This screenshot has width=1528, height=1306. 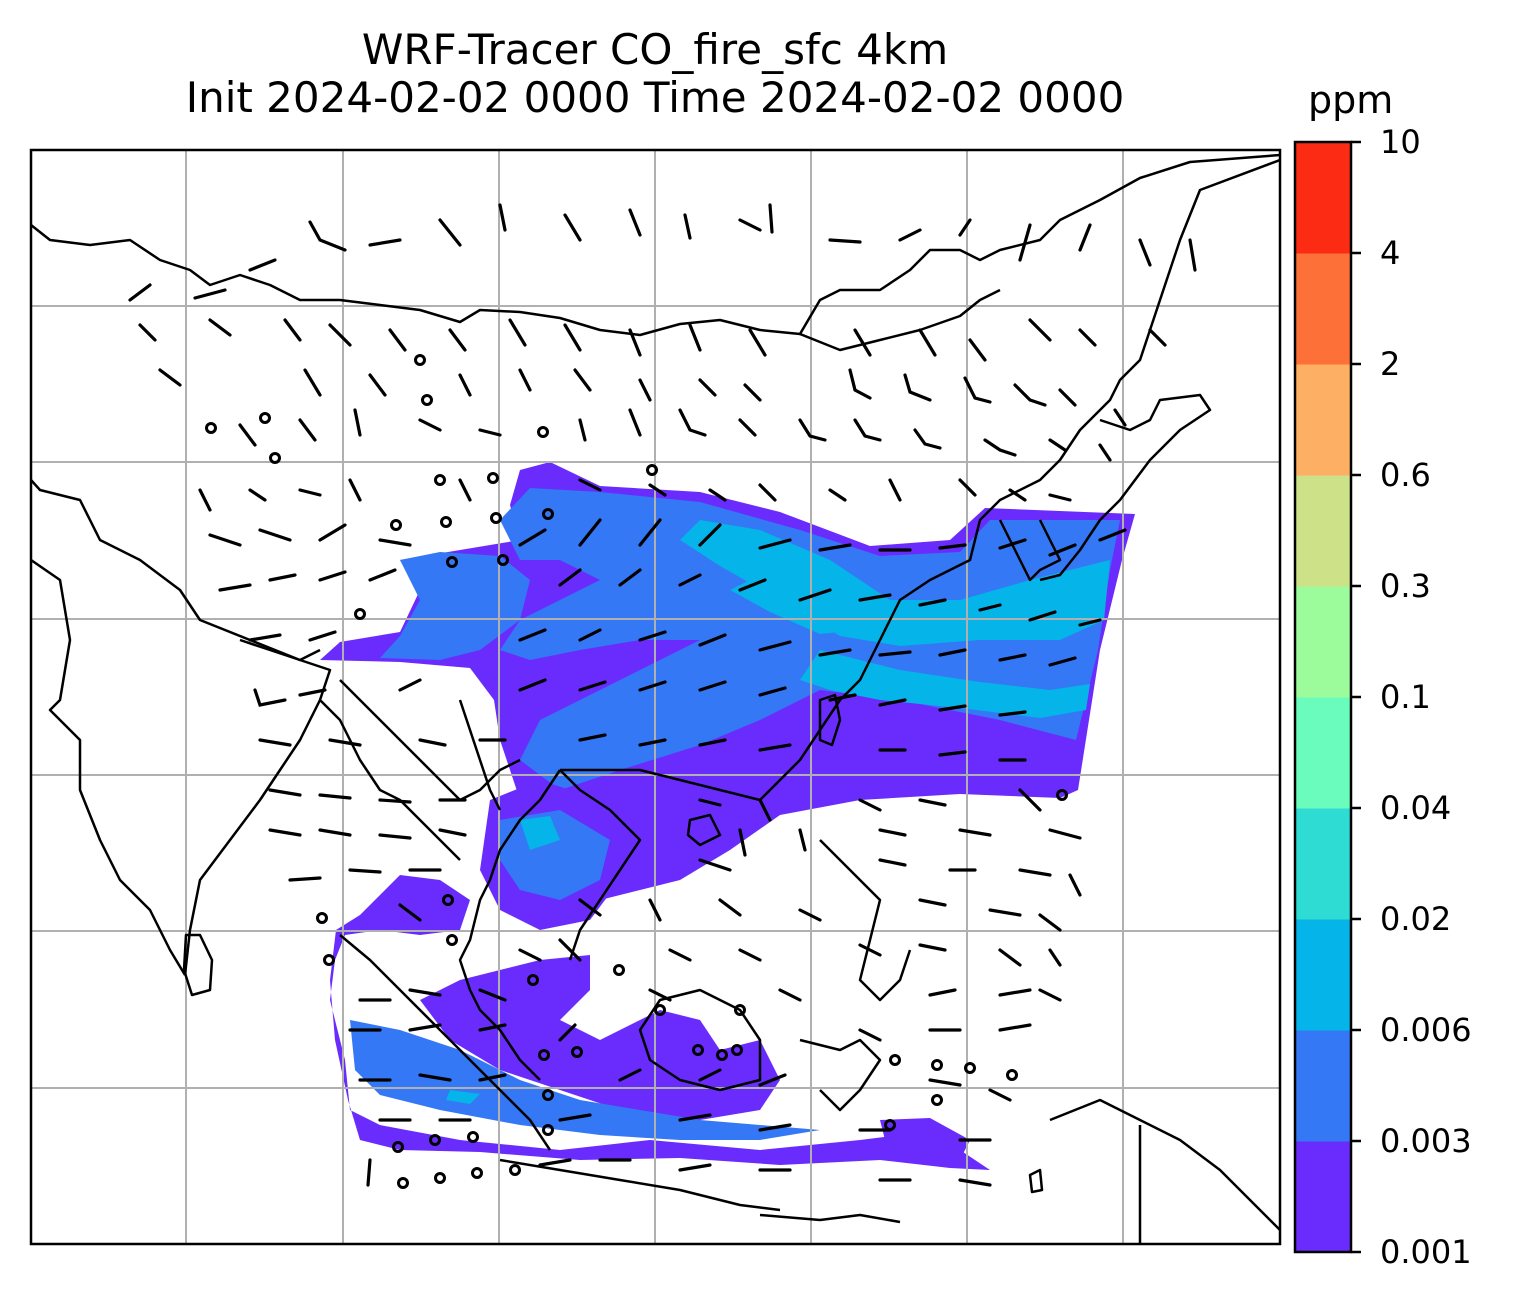 I want to click on plume-south-central-high, so click(x=540, y=833).